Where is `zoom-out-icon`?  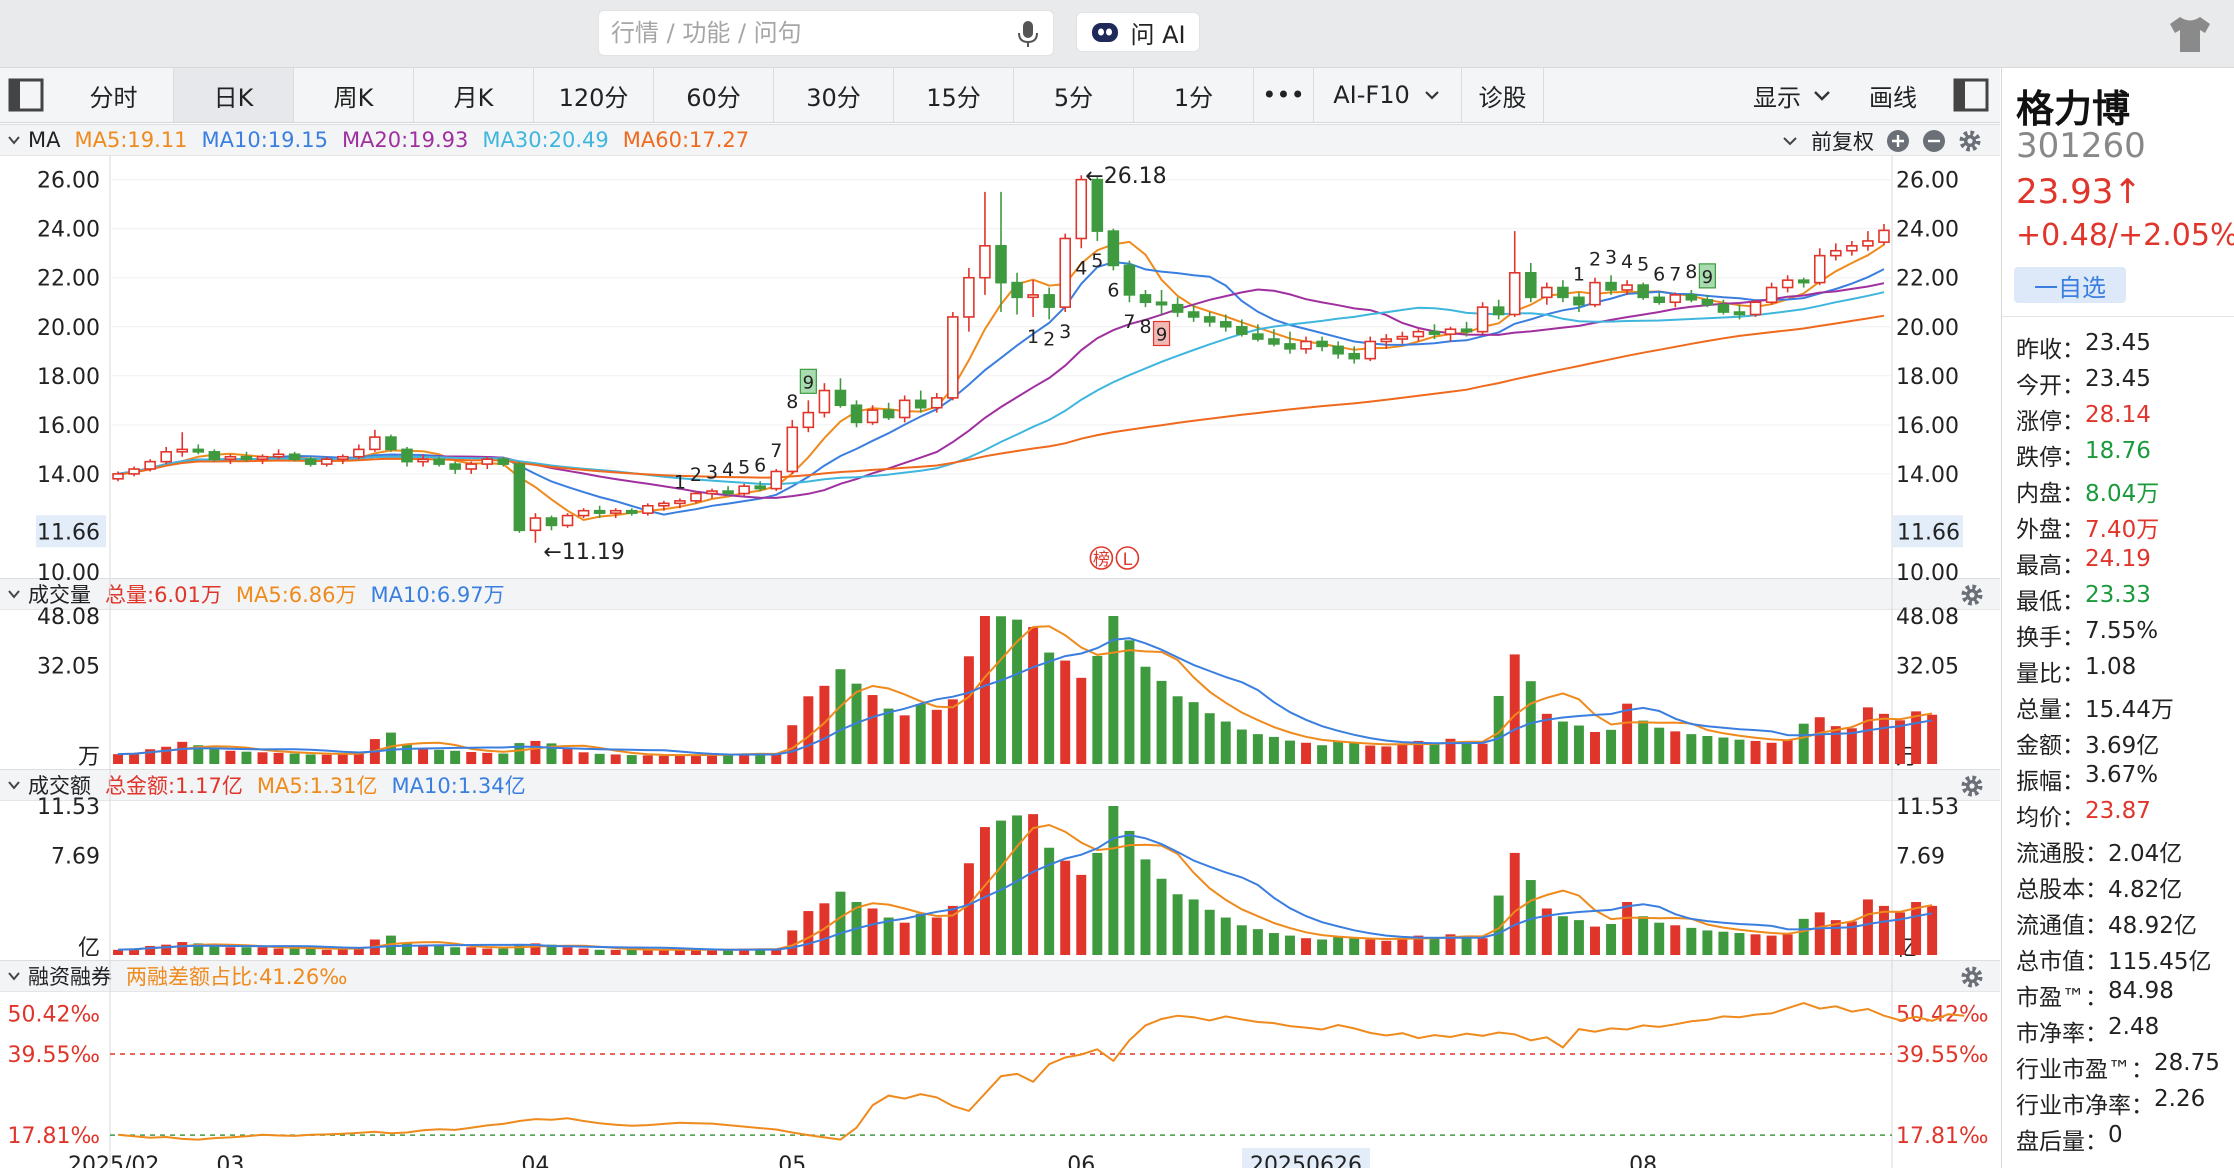 zoom-out-icon is located at coordinates (1934, 141).